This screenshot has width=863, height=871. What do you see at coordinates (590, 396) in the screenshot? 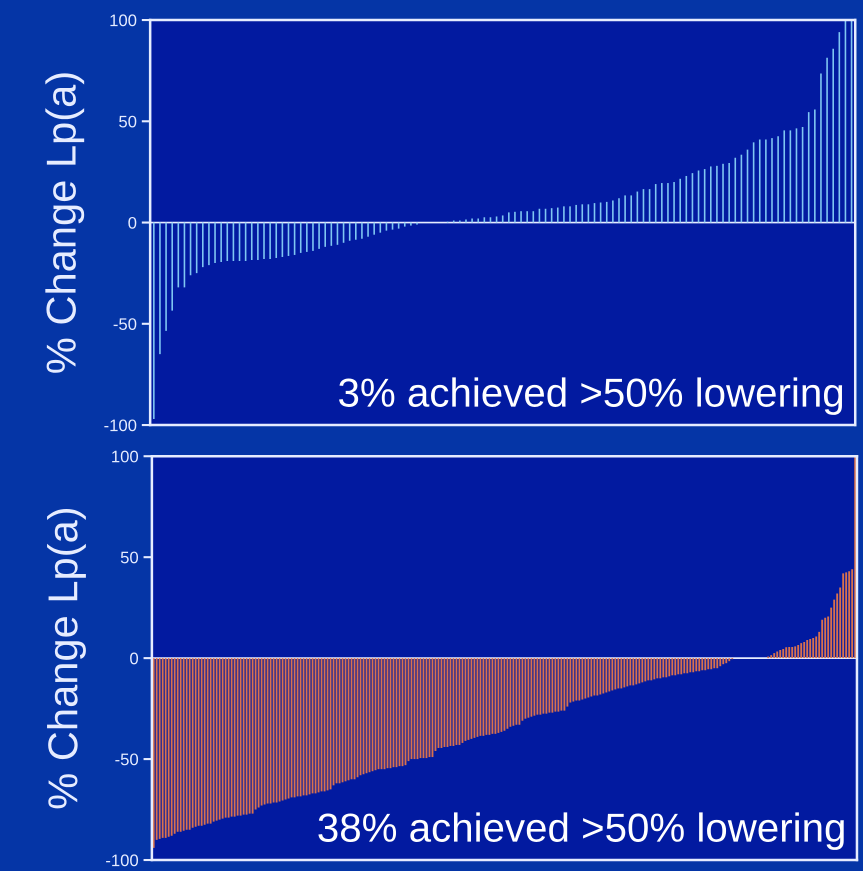
I see `annotation: 3% achieved >50% lowering` at bounding box center [590, 396].